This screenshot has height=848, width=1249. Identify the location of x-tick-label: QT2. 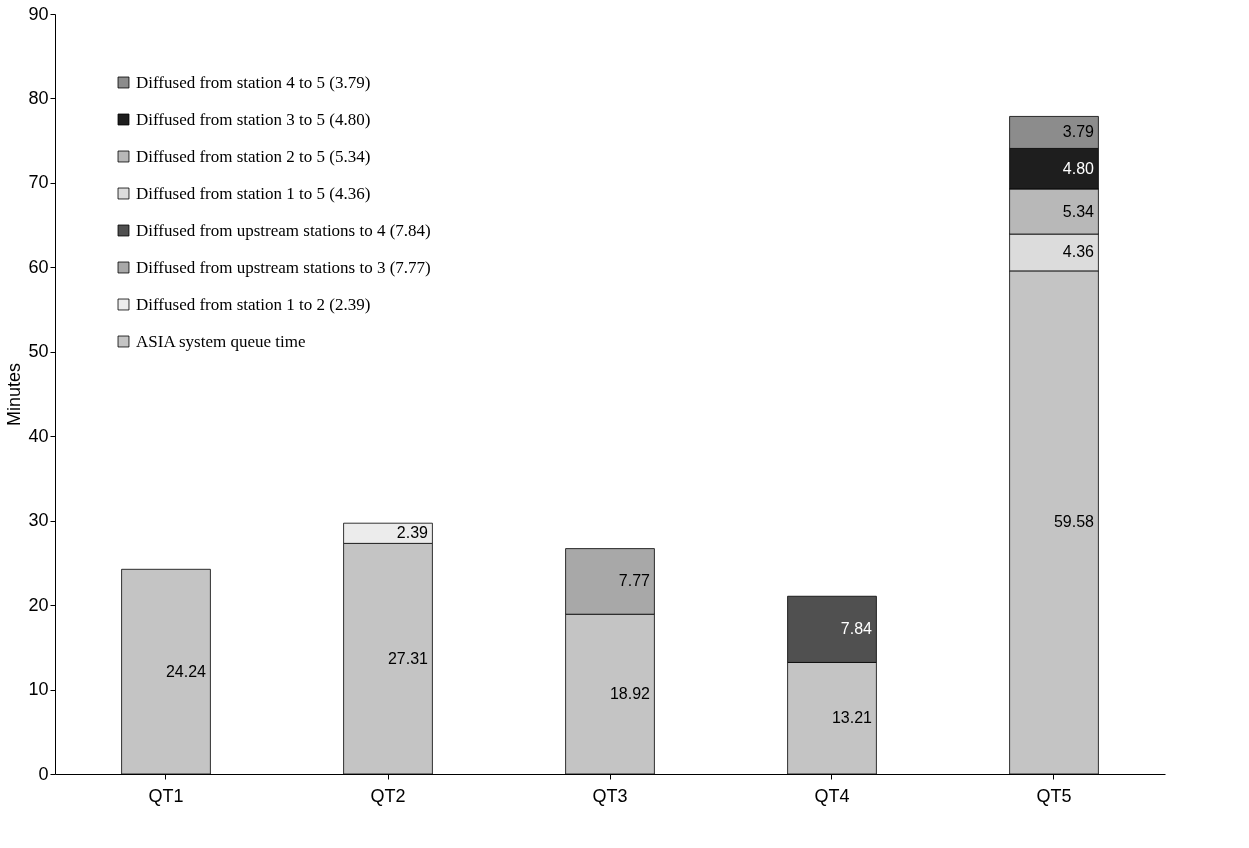
(388, 795).